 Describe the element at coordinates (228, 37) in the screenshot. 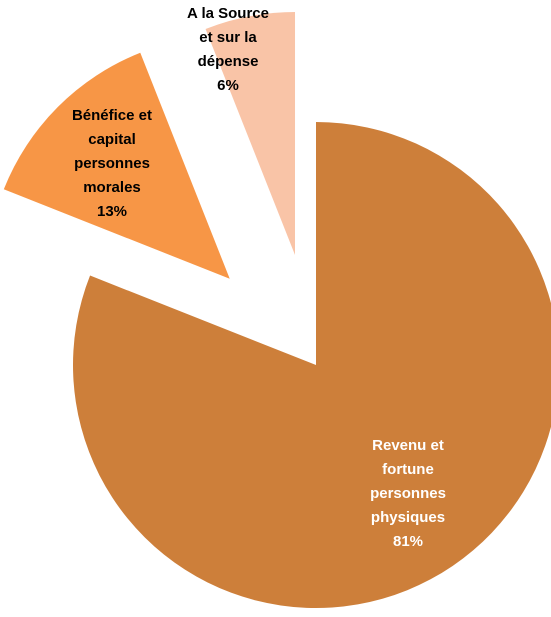

I see `category-label: A la Source et sur la dépense` at that location.